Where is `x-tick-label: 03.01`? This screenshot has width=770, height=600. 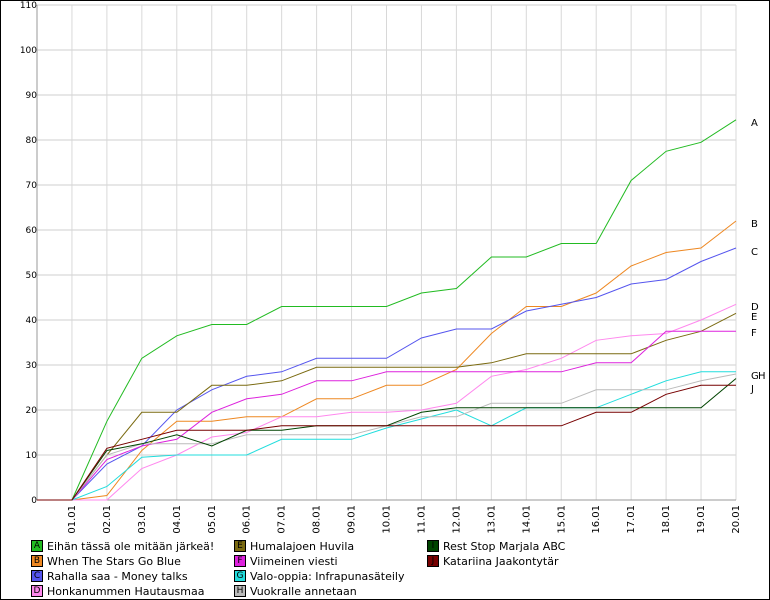
x-tick-label: 03.01 is located at coordinates (142, 519).